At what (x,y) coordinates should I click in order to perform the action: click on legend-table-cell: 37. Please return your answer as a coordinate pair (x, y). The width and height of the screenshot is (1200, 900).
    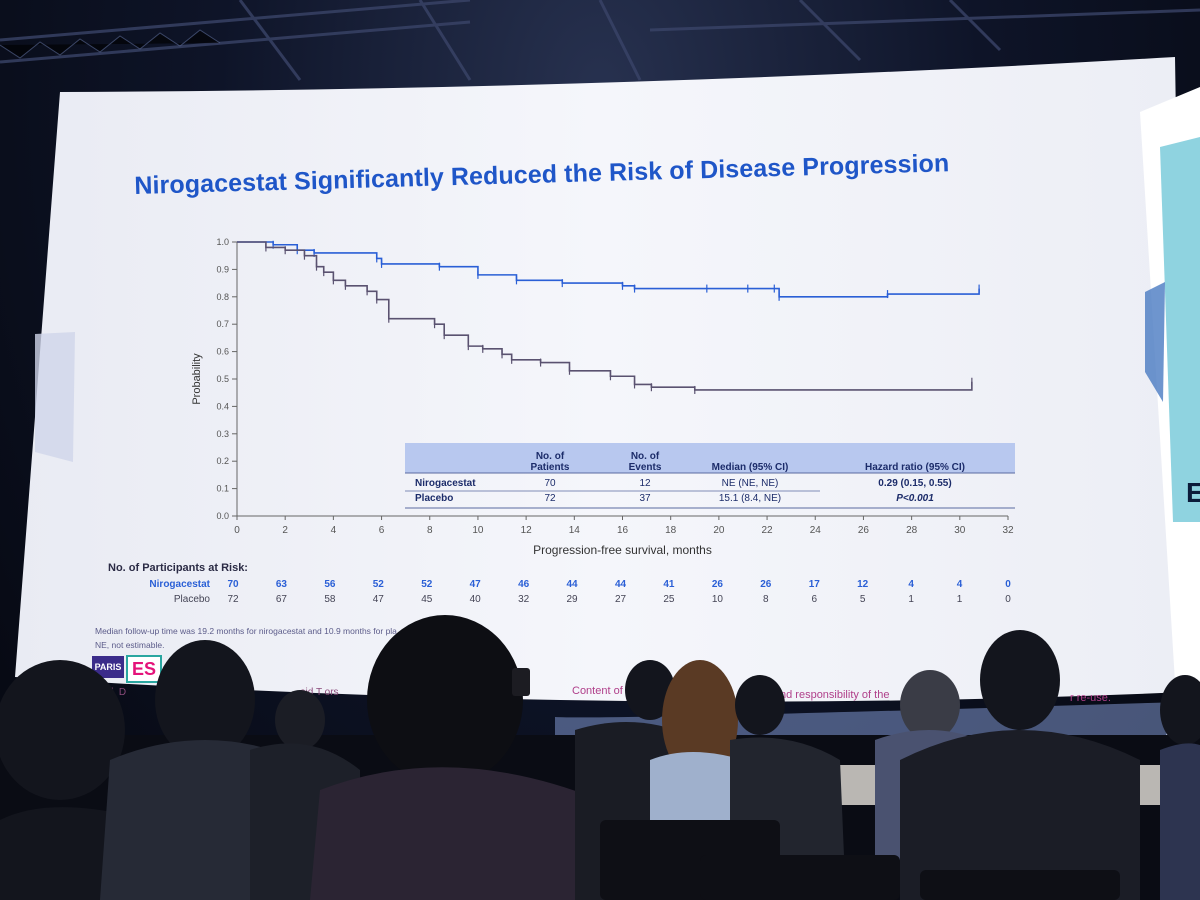
    Looking at the image, I should click on (645, 498).